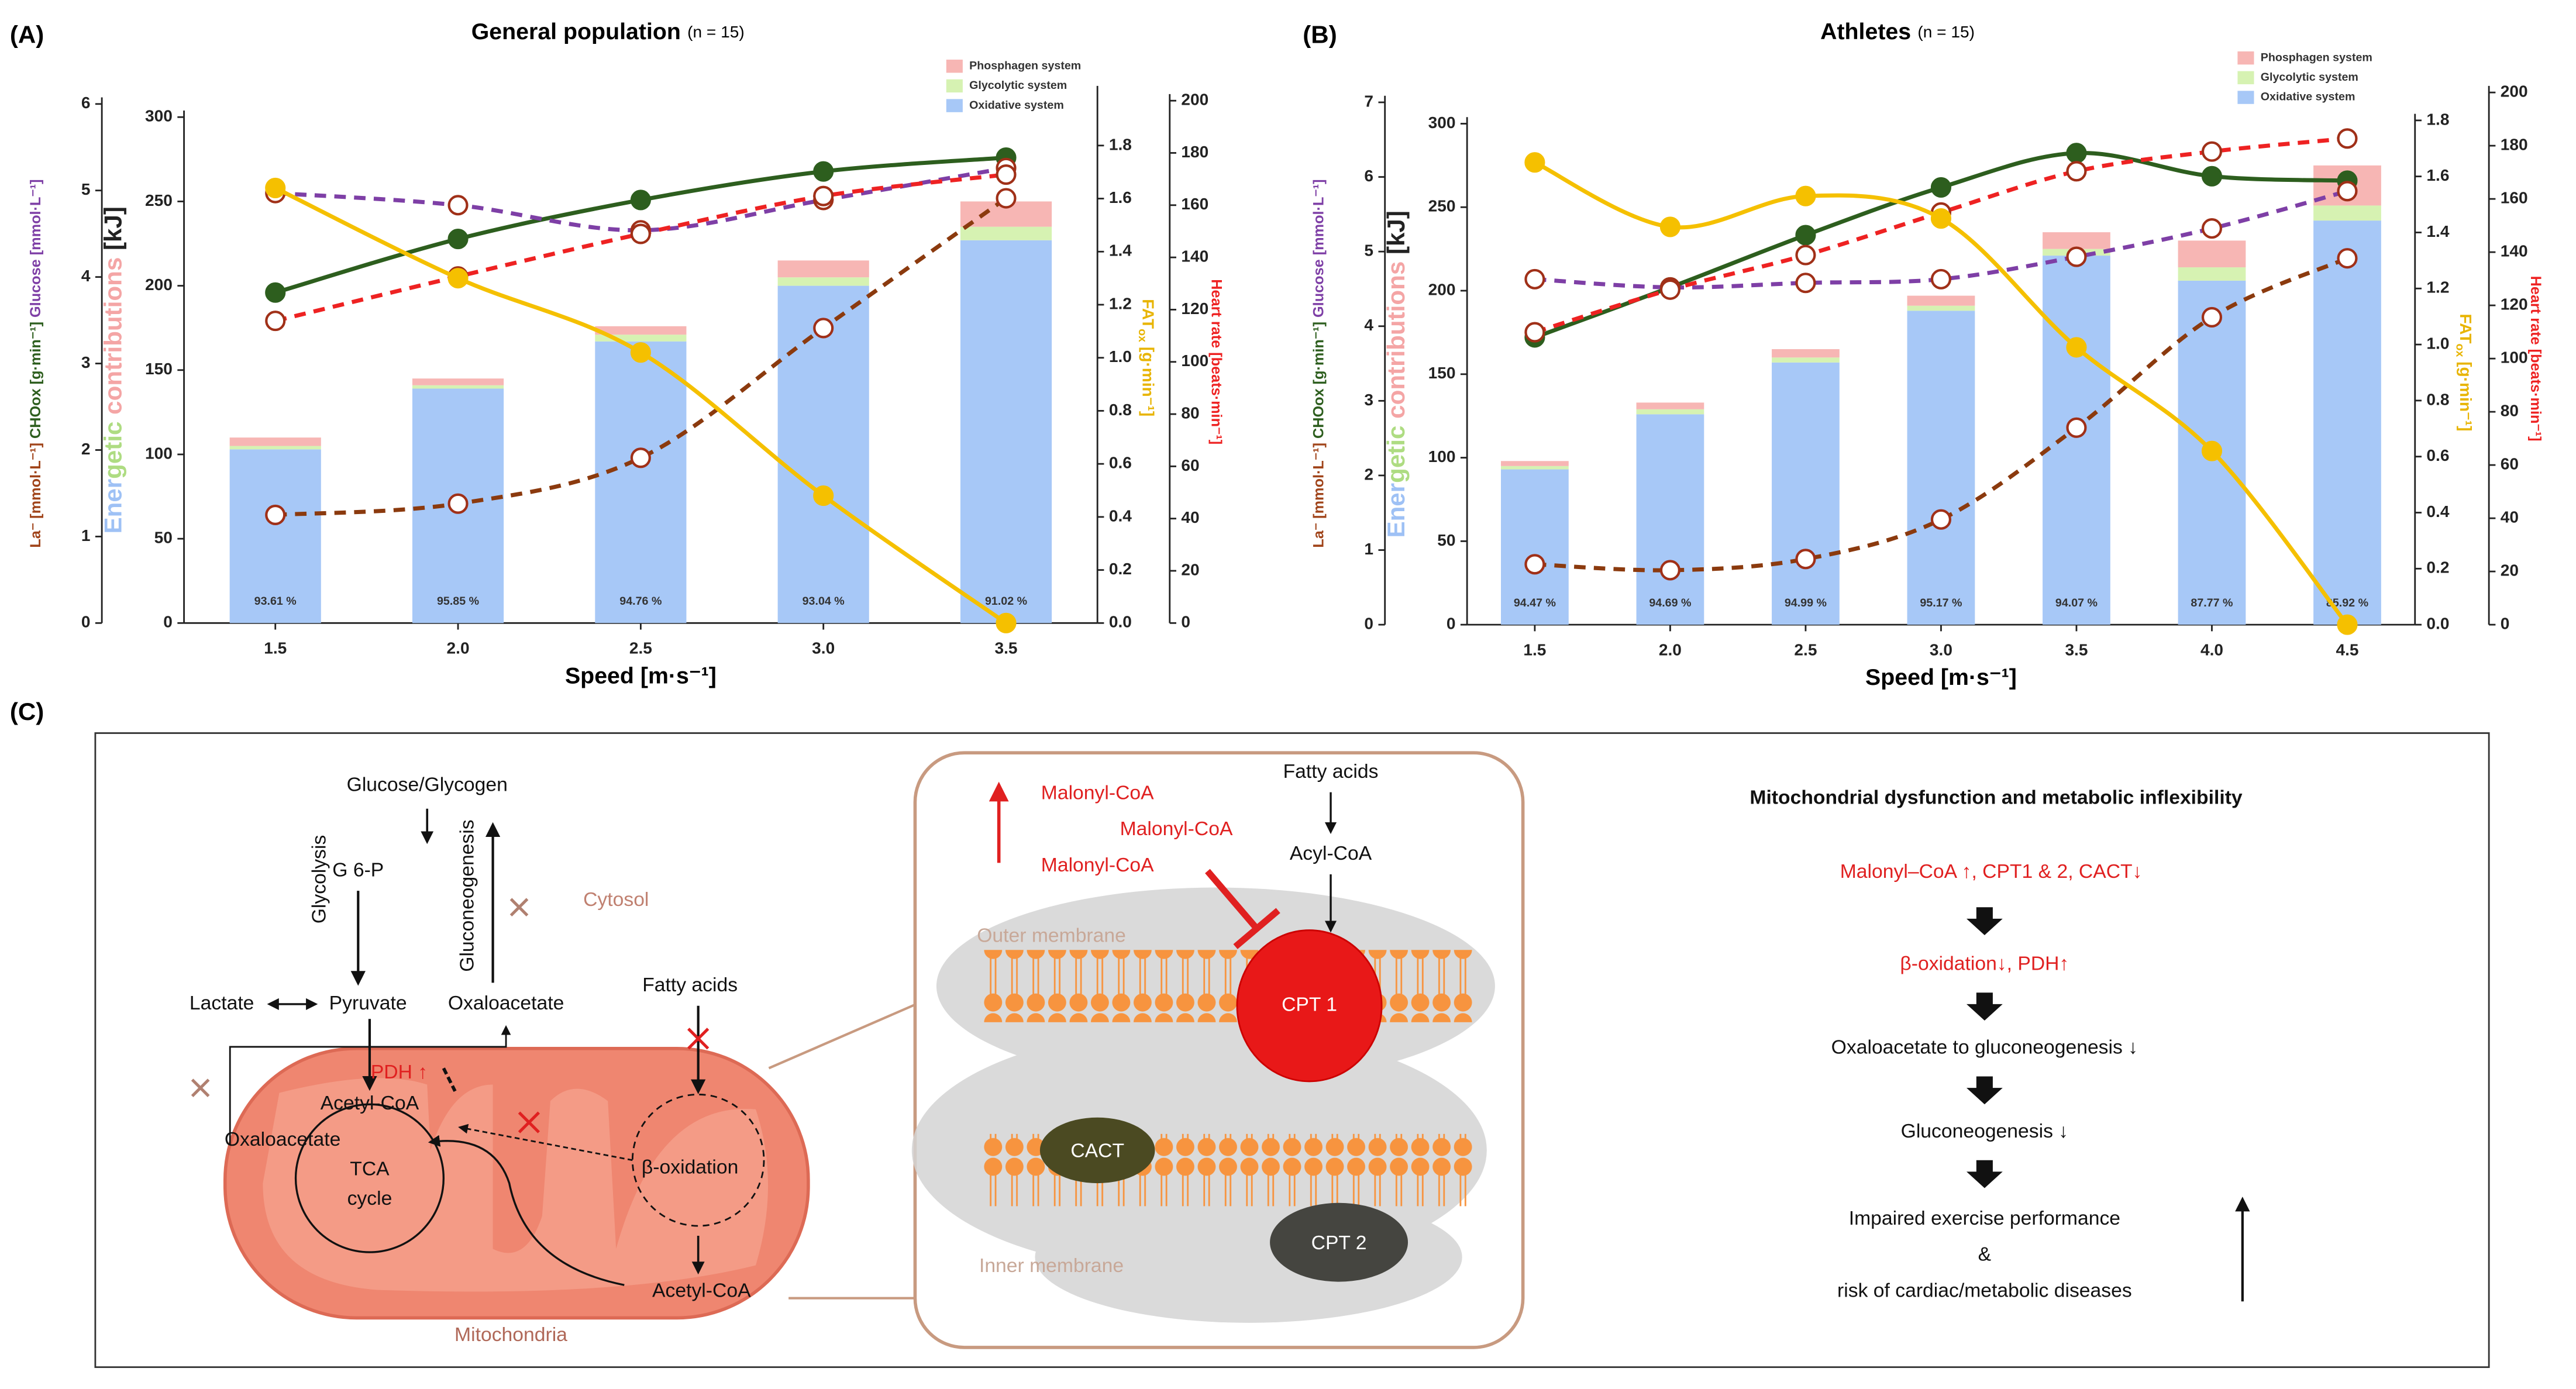 The width and height of the screenshot is (2576, 1389). I want to click on y-tick-label: 1, so click(86, 535).